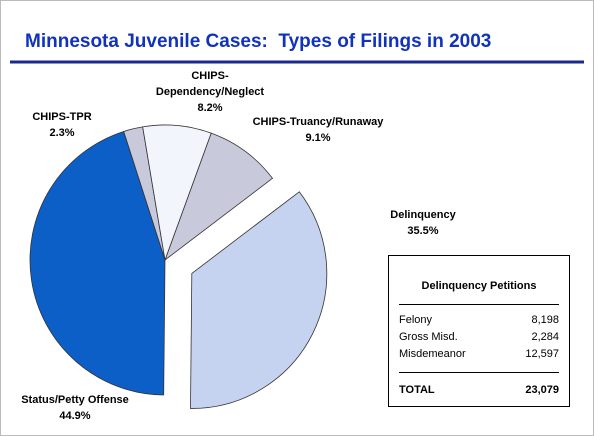 This screenshot has height=436, width=594. What do you see at coordinates (417, 390) in the screenshot?
I see `total-label: TOTAL` at bounding box center [417, 390].